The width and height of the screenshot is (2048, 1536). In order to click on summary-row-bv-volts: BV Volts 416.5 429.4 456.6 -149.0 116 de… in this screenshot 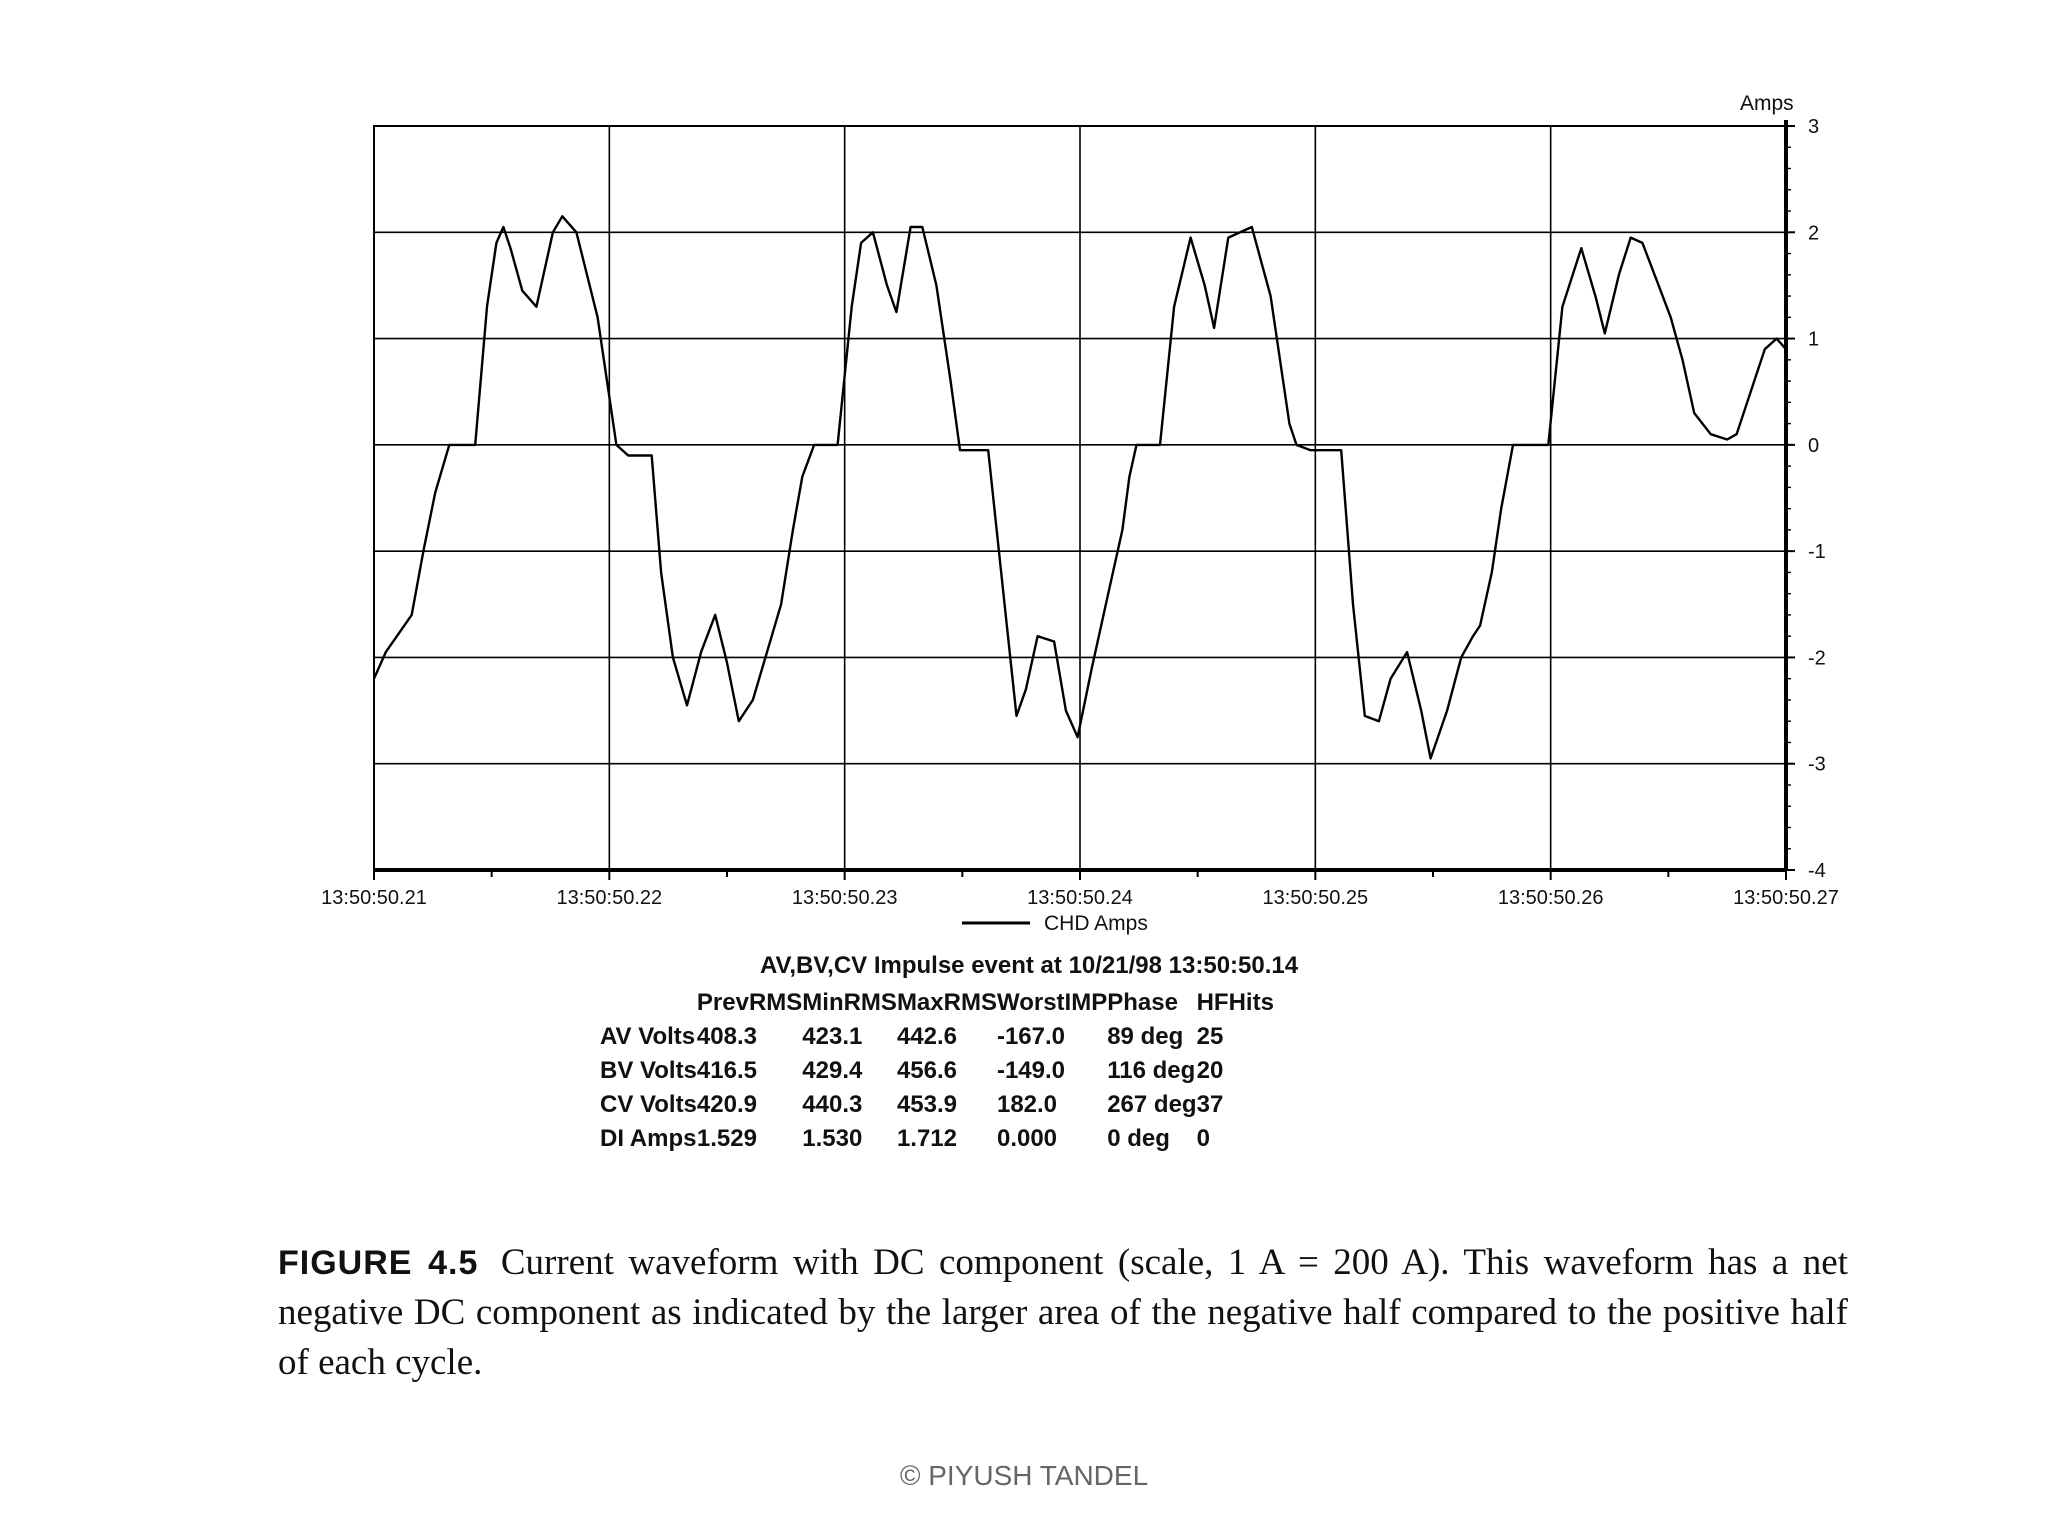, I will do `click(937, 1071)`.